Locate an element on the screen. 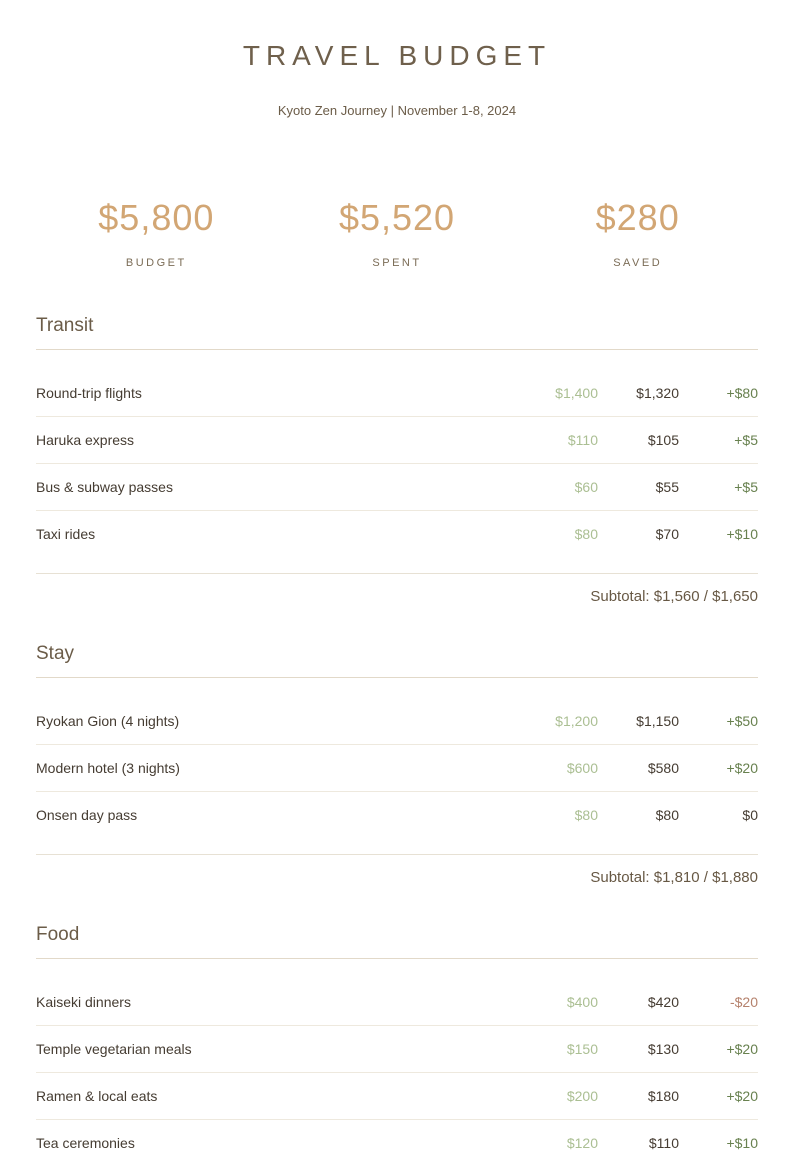 This screenshot has width=794, height=1166. section-transit-header: Transit is located at coordinates (397, 332).